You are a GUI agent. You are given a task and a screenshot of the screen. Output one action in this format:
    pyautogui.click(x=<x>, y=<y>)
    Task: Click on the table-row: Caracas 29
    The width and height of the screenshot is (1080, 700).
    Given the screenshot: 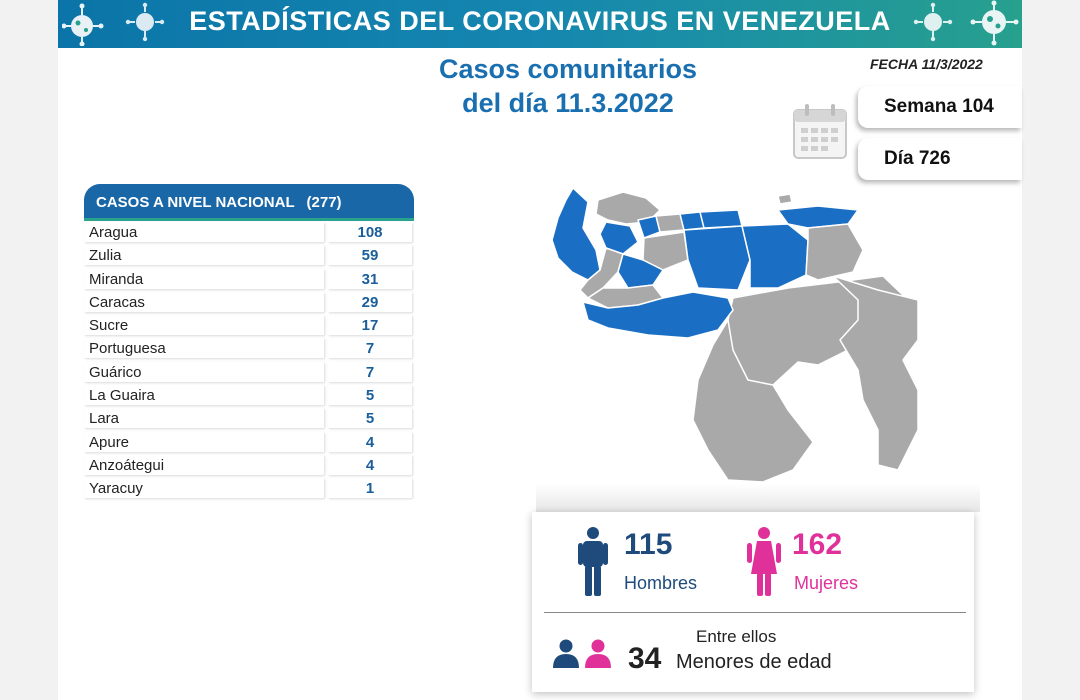 What is the action you would take?
    pyautogui.click(x=249, y=302)
    